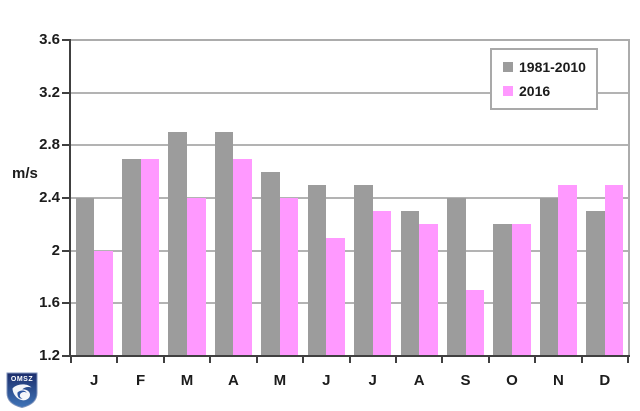  What do you see at coordinates (558, 380) in the screenshot?
I see `x-tick-label: N` at bounding box center [558, 380].